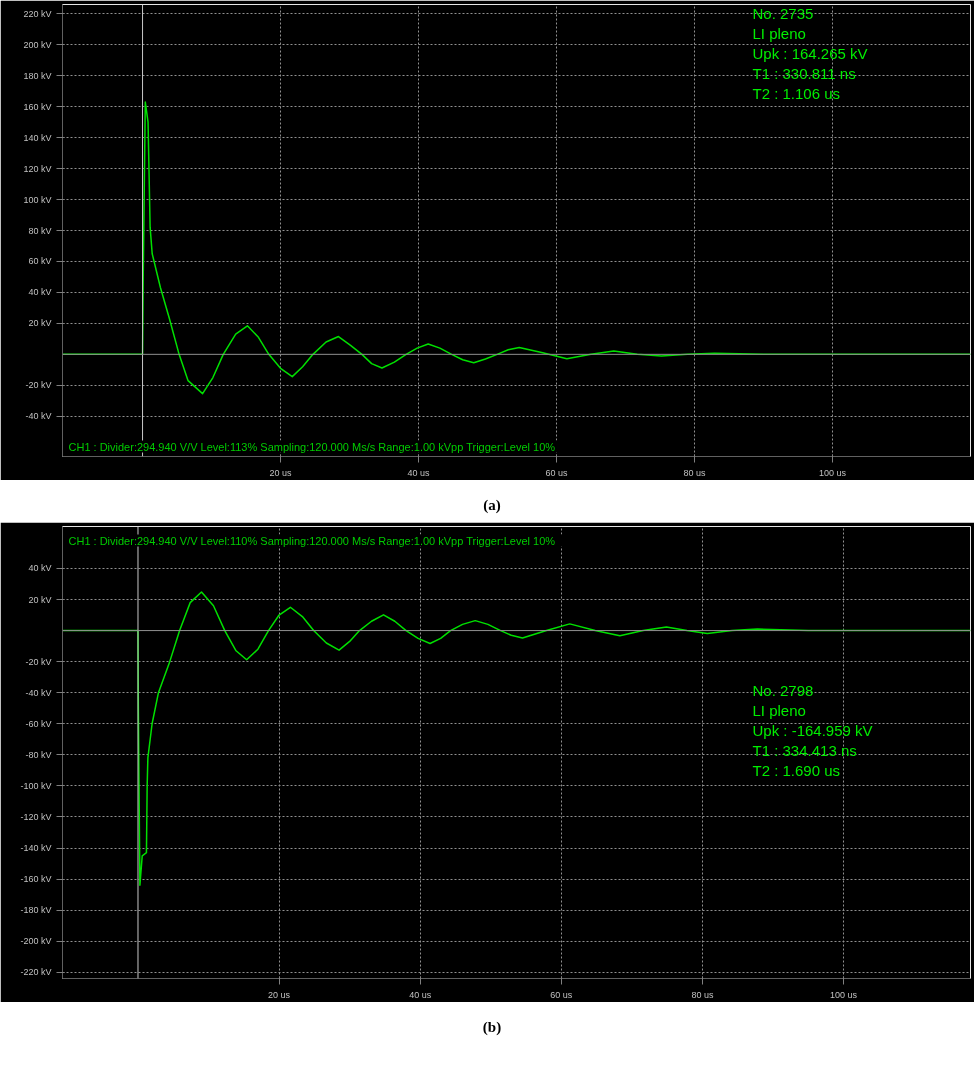  What do you see at coordinates (37, 13) in the screenshot?
I see `y-tick-label: 220 kV` at bounding box center [37, 13].